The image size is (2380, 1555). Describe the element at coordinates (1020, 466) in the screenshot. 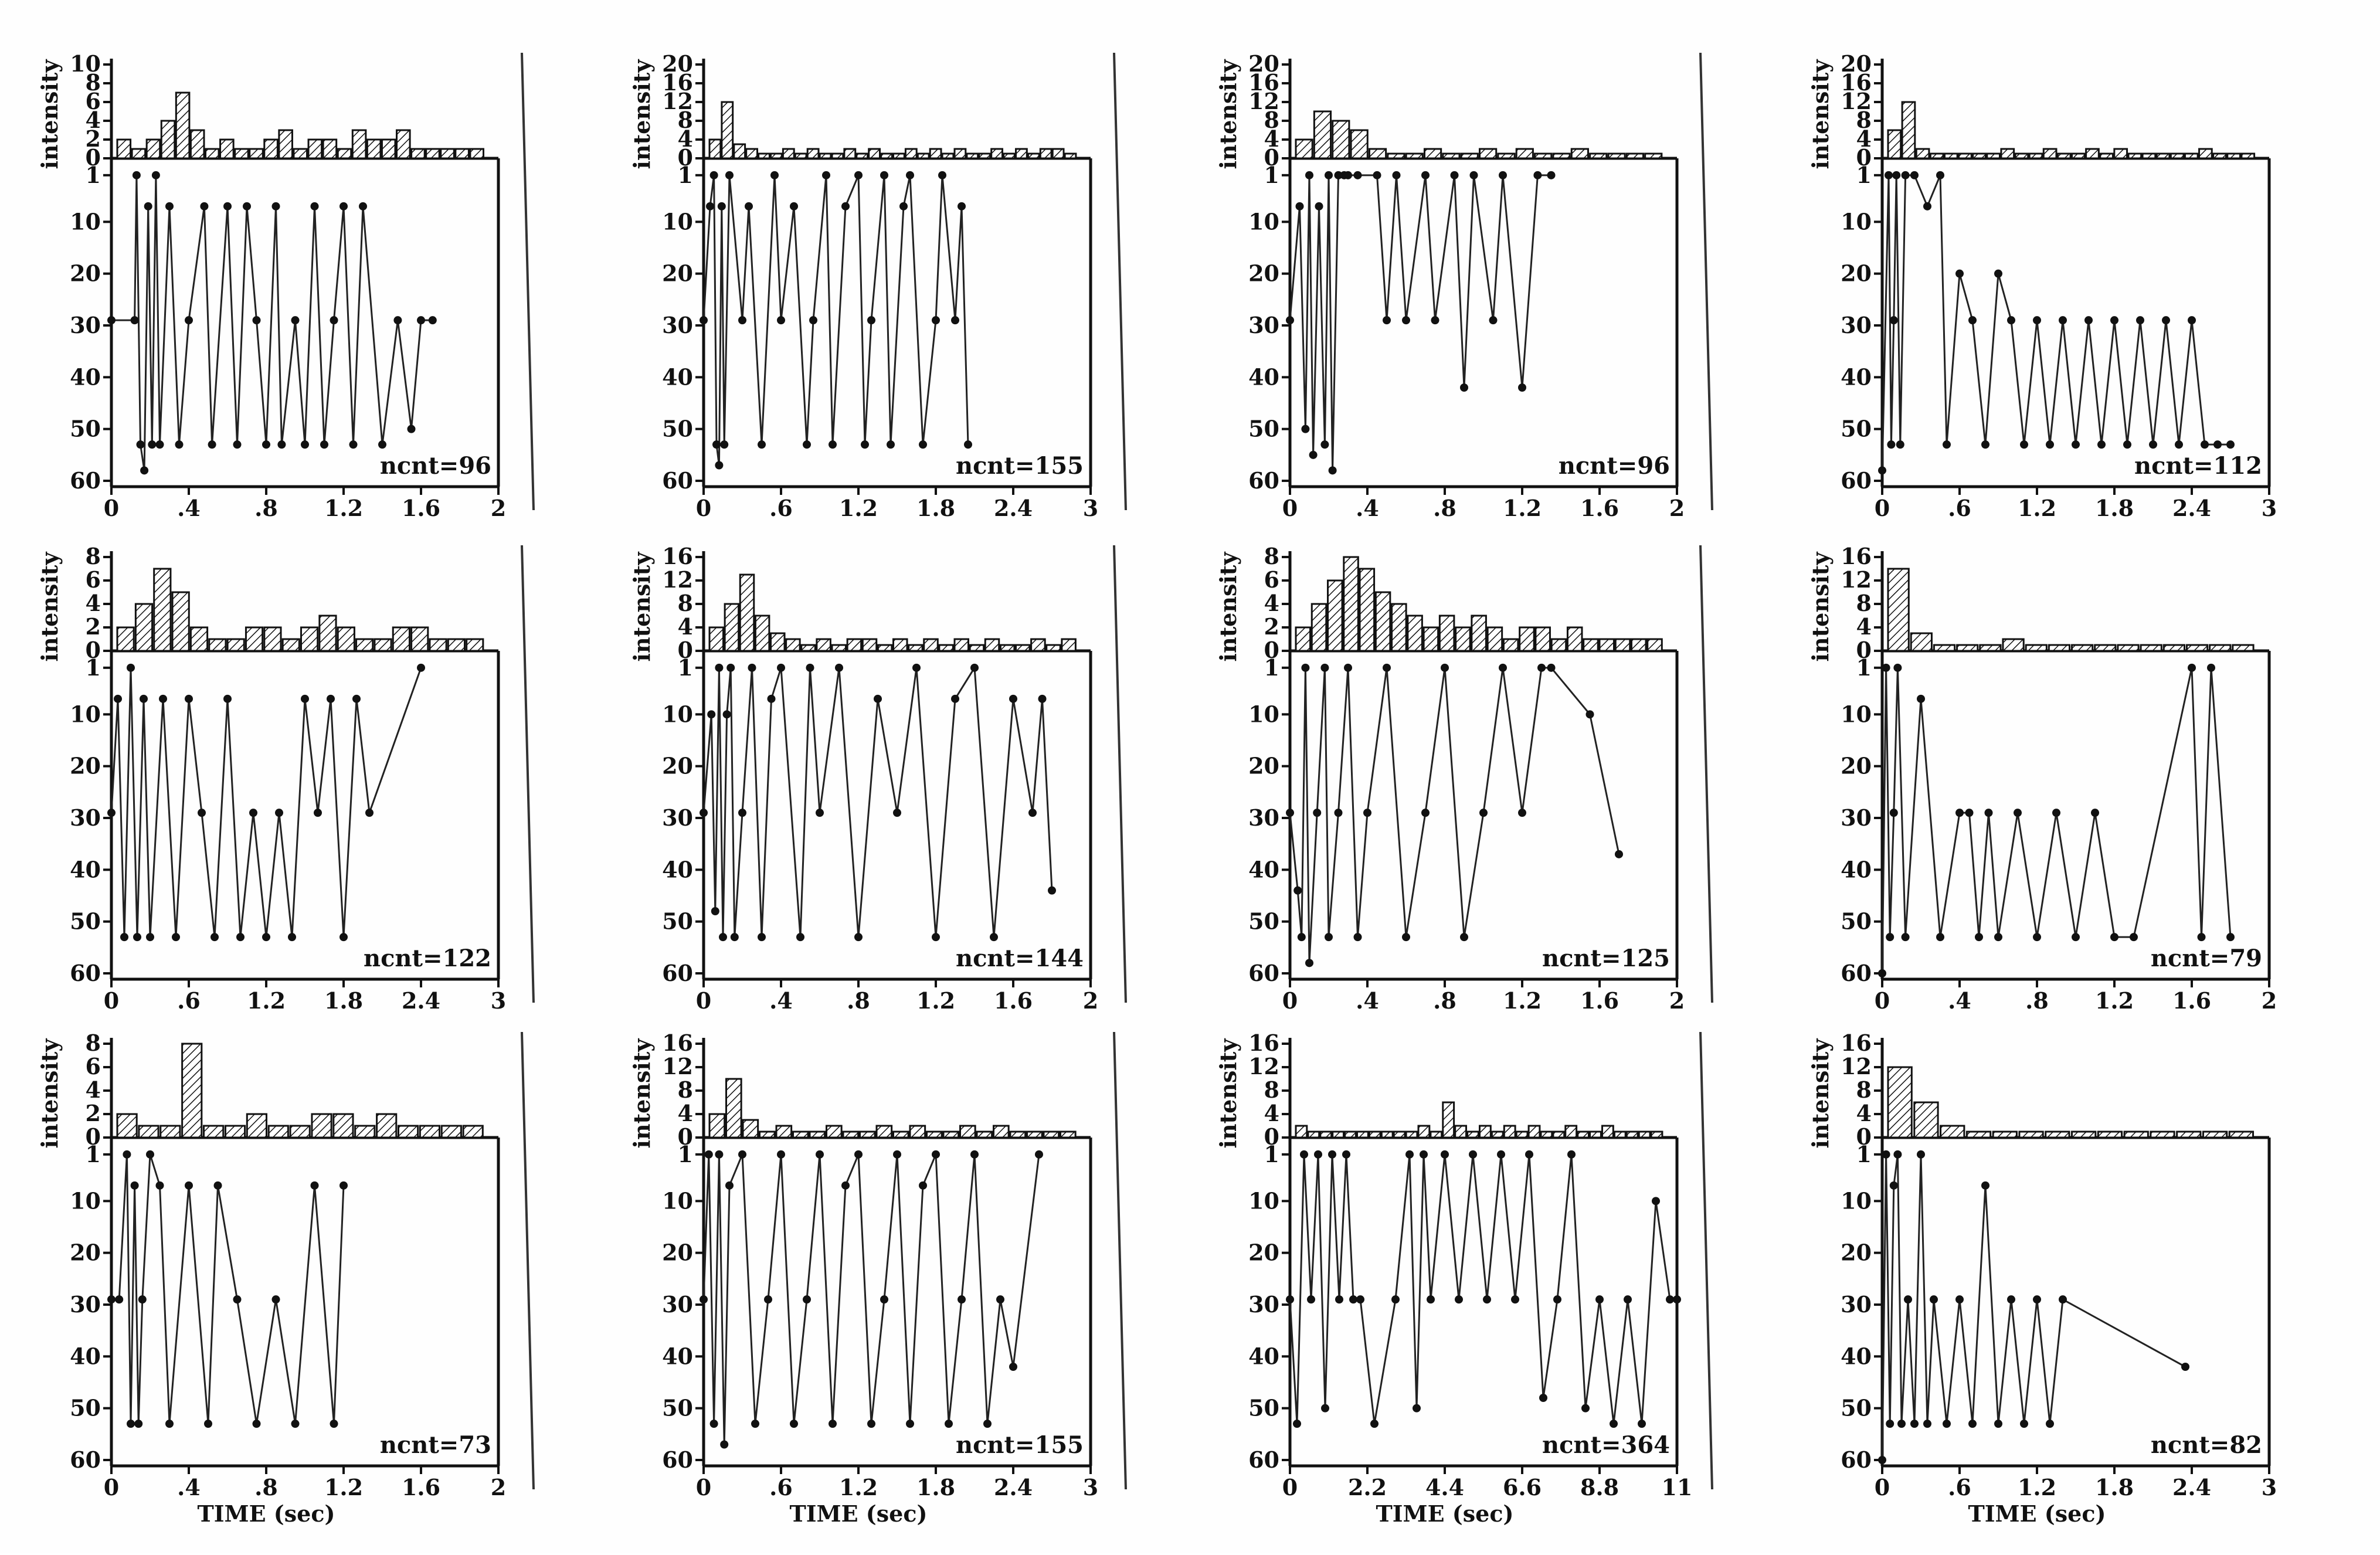

I see `ncnt-label: ncnt=155` at that location.